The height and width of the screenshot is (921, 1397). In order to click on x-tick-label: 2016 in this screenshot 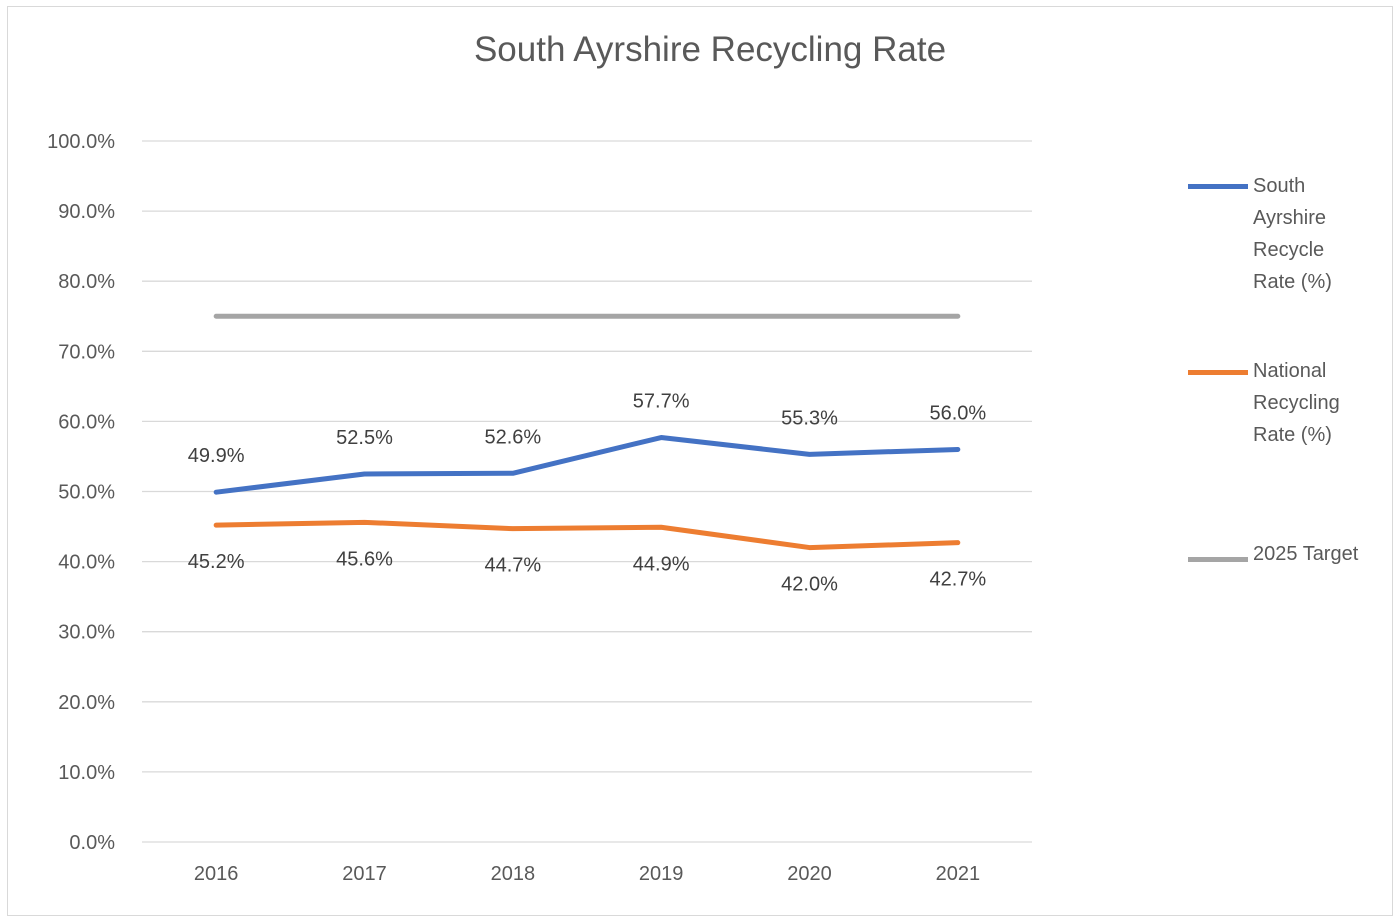, I will do `click(216, 874)`.